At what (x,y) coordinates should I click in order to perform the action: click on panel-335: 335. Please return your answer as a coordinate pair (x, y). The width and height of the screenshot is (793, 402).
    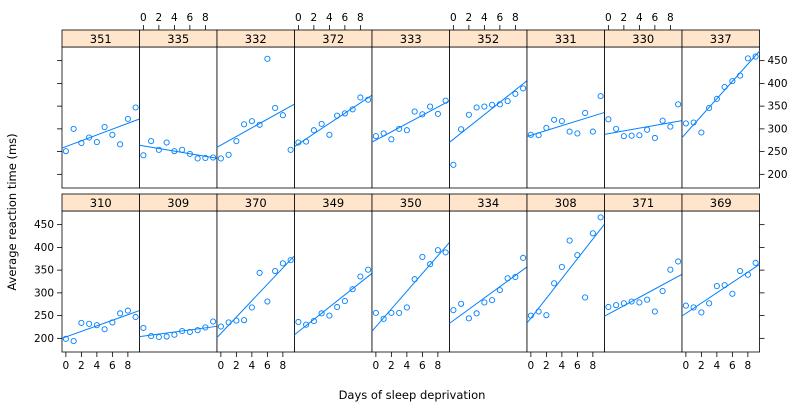
    Looking at the image, I should click on (178, 109).